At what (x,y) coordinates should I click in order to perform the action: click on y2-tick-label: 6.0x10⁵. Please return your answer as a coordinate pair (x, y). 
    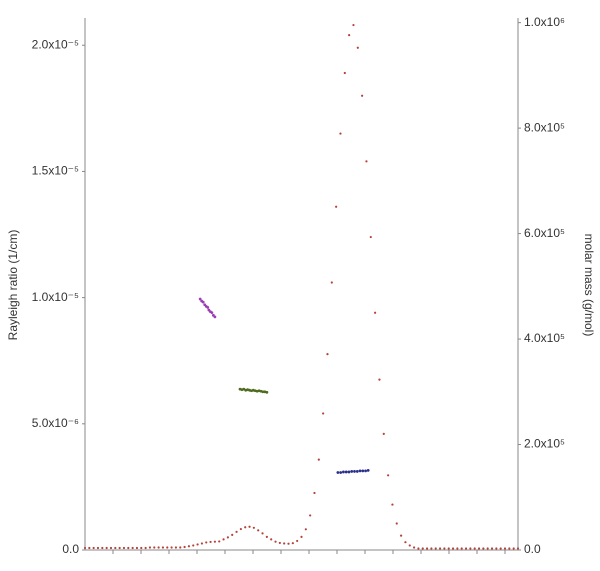
    Looking at the image, I should click on (544, 233).